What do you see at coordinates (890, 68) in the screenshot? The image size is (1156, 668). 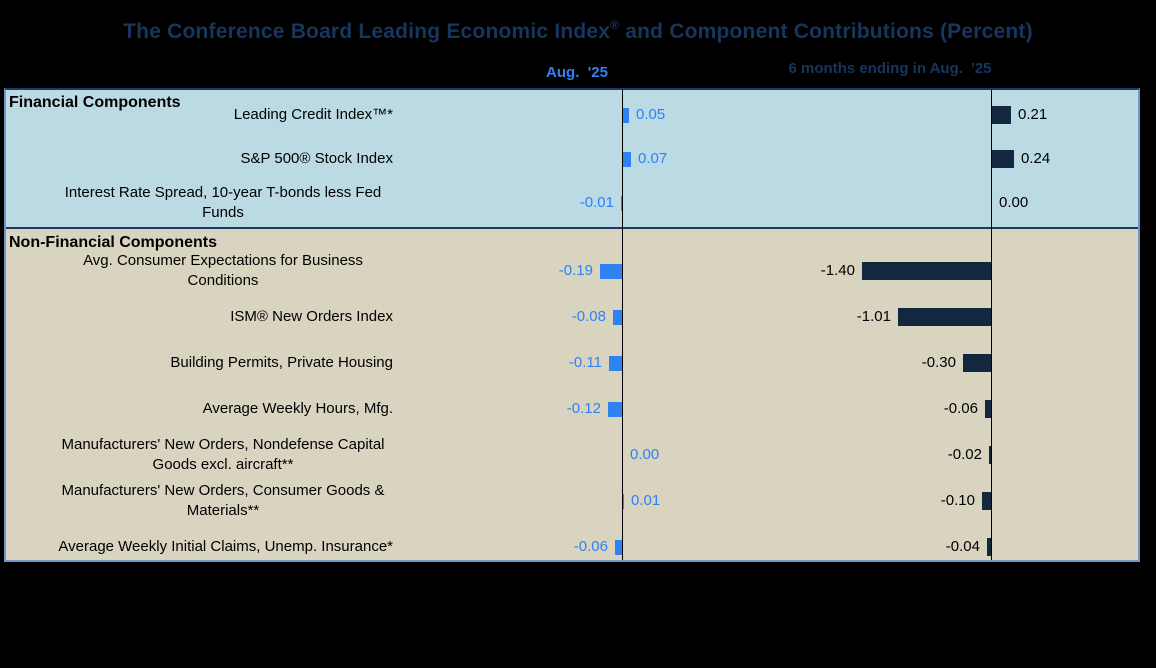 I see `column-header-6-months: 6 months ending in Aug. '25` at bounding box center [890, 68].